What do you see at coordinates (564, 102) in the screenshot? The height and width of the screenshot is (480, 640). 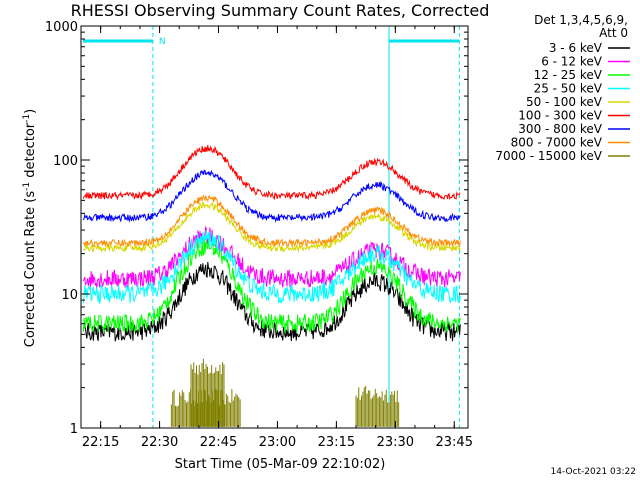 I see `legend-entry-label: 50 - 100 keV` at bounding box center [564, 102].